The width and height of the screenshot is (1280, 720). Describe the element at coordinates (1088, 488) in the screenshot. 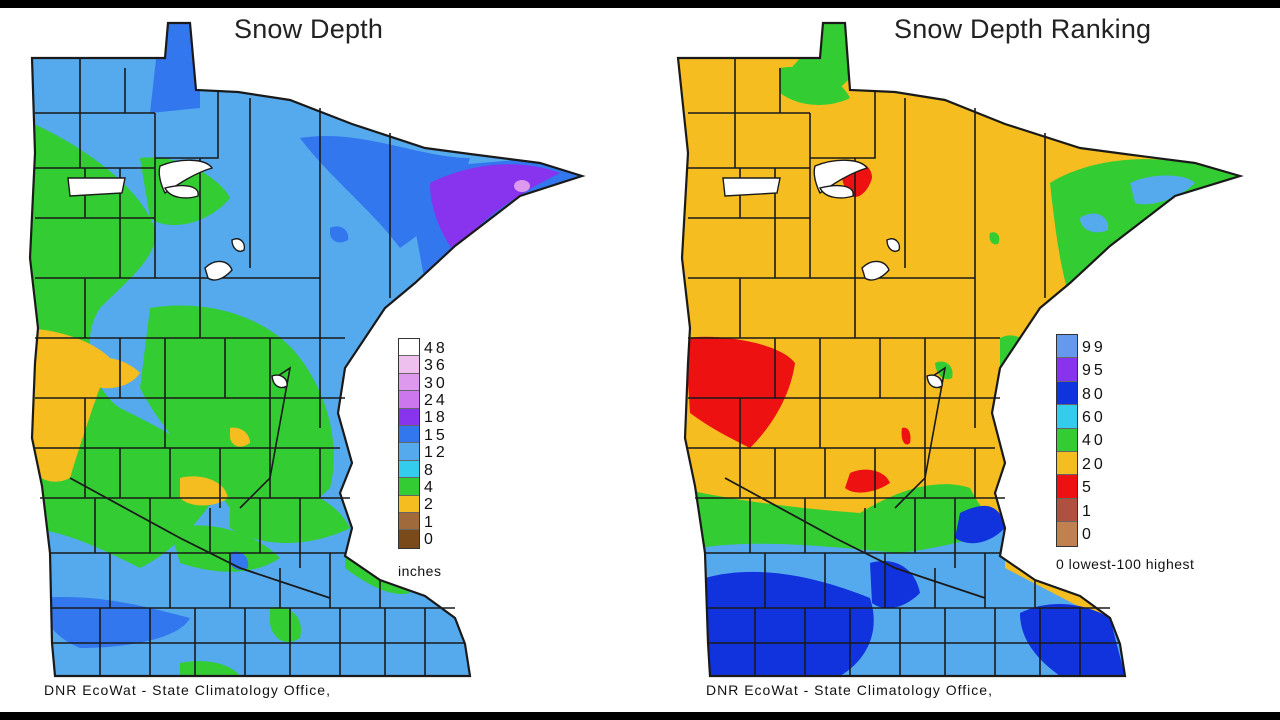

I see `legend-tick-label: 5` at that location.